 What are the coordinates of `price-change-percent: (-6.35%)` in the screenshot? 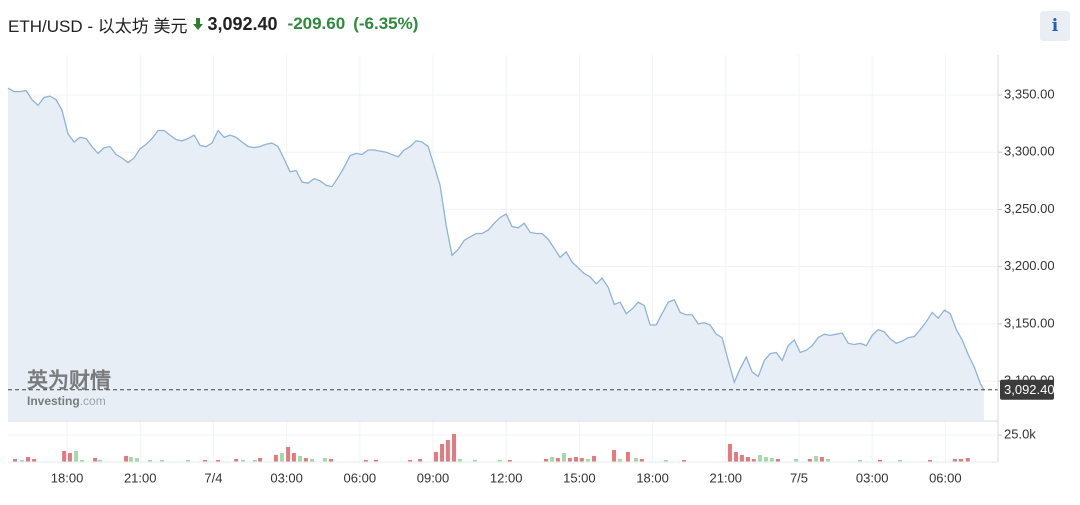 It's located at (386, 23).